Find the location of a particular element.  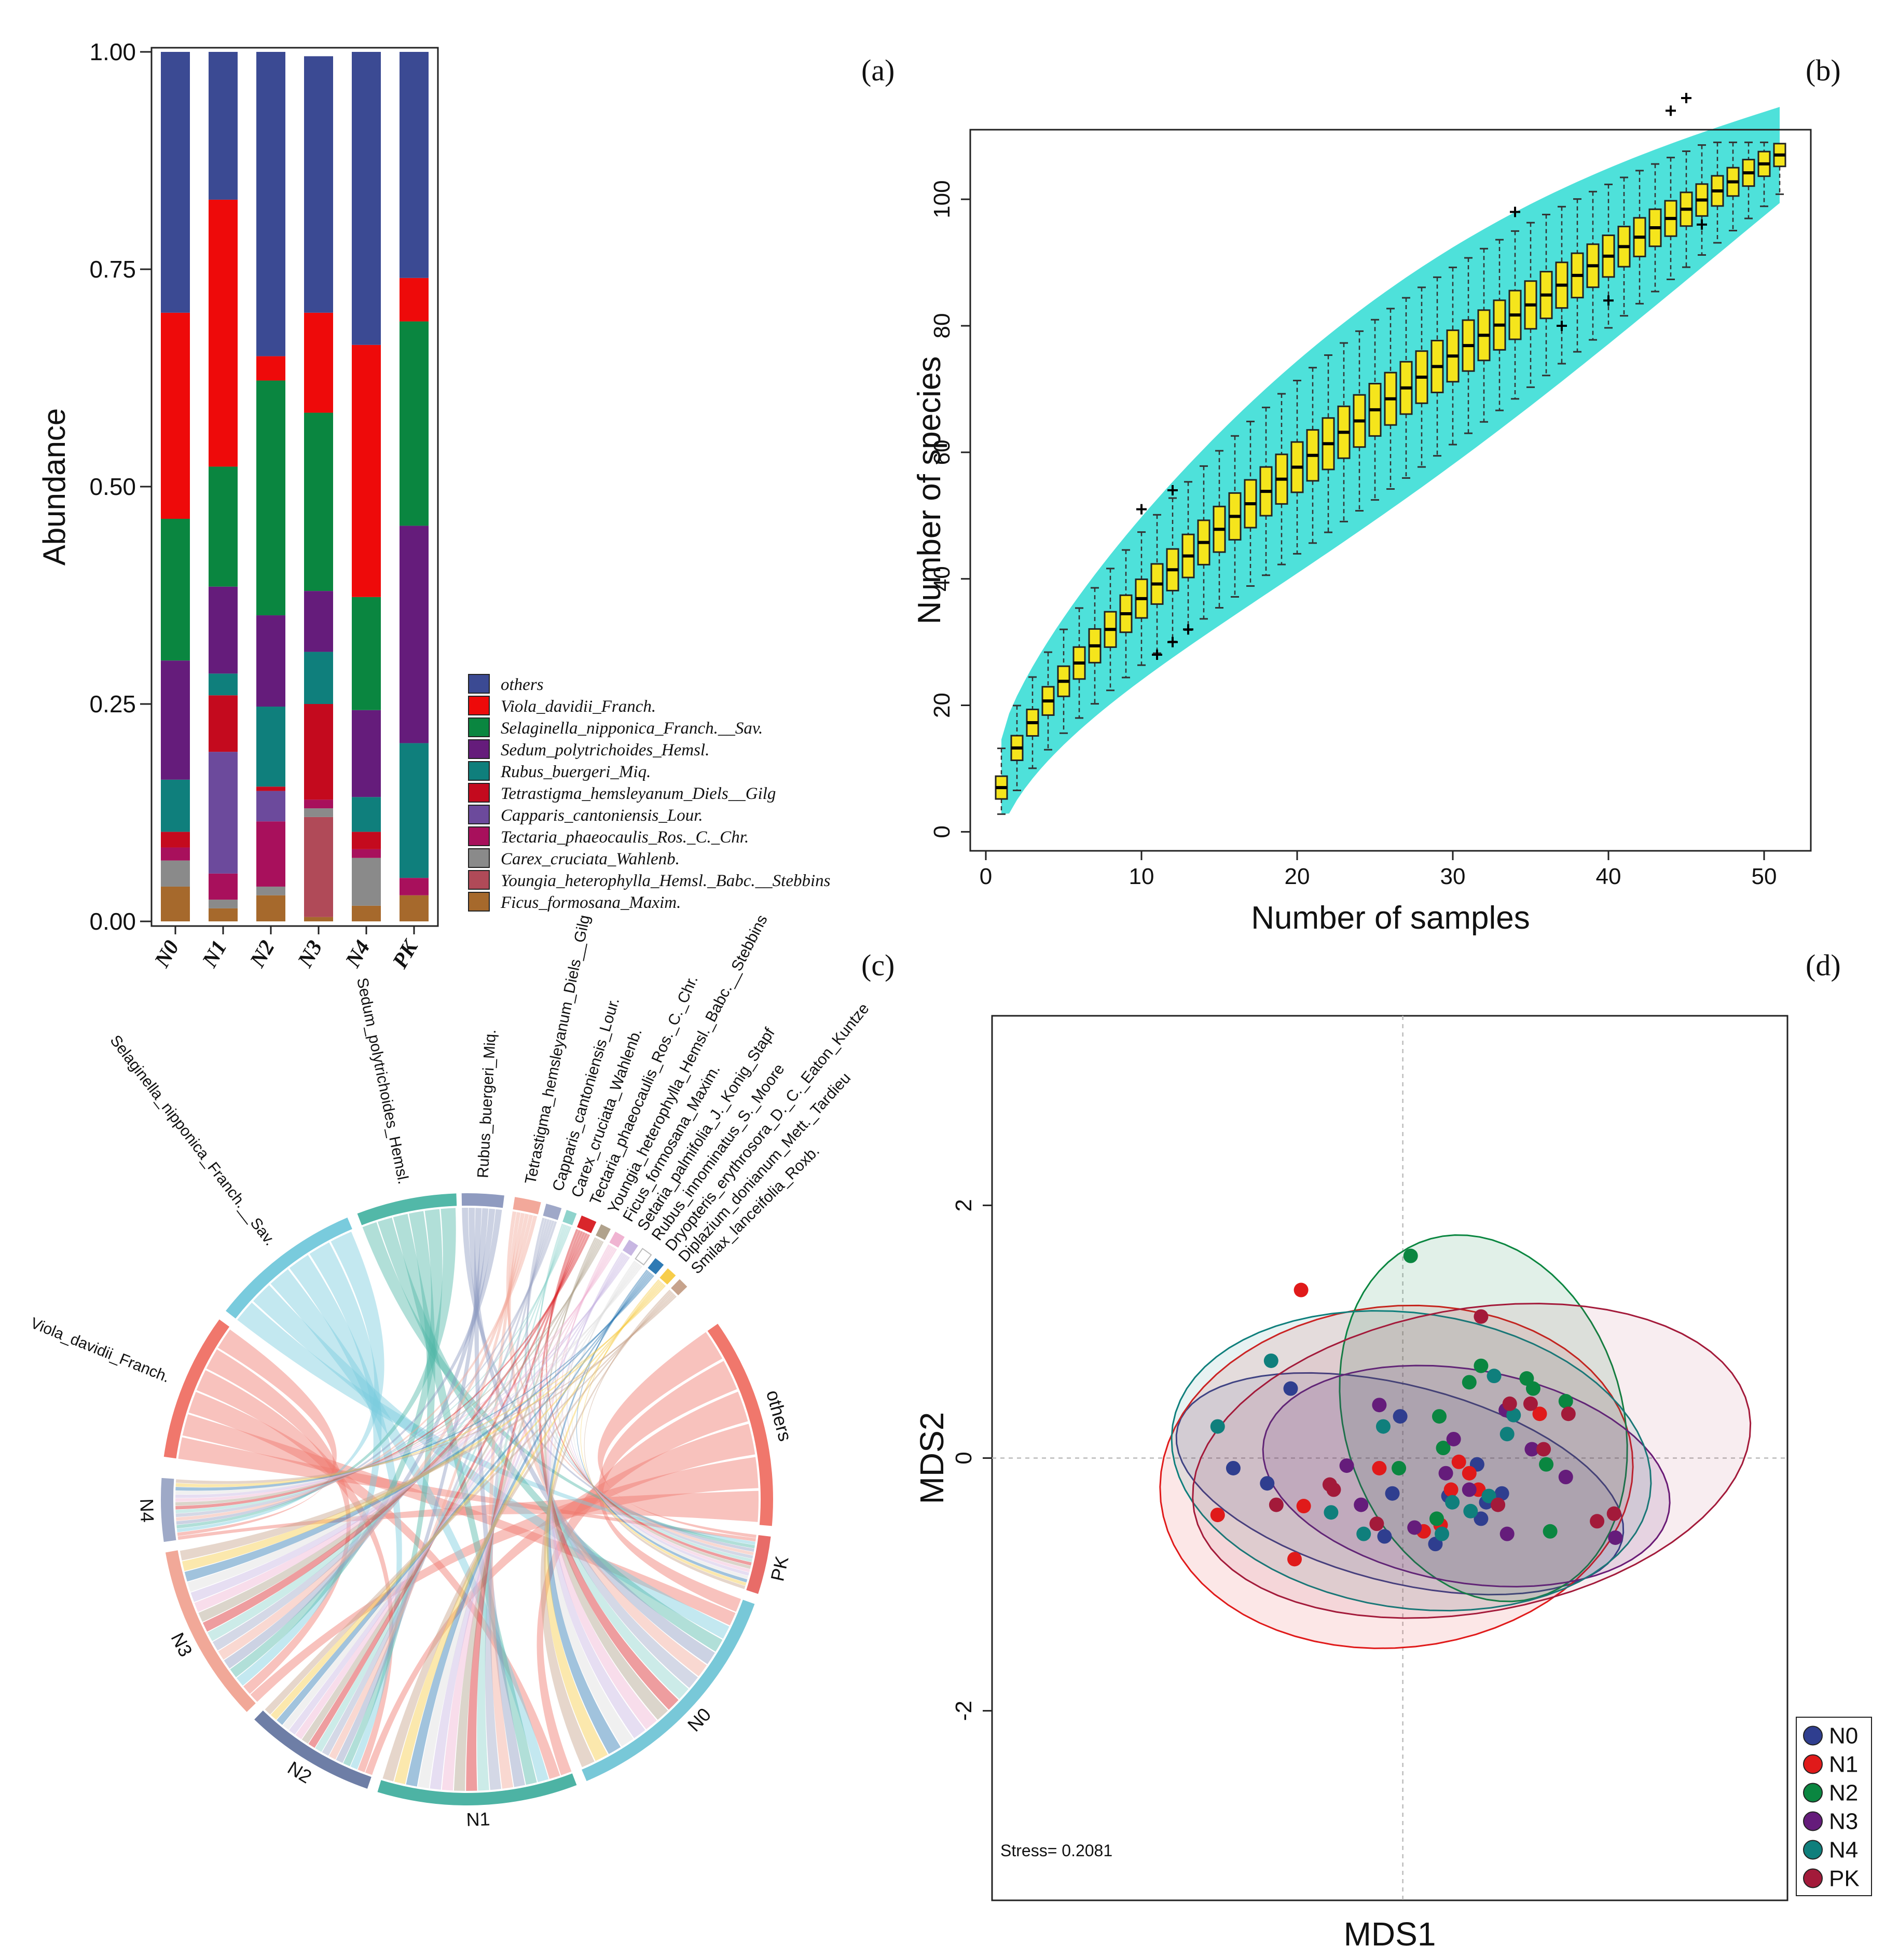

x-tick-label: N0 is located at coordinates (167, 954).